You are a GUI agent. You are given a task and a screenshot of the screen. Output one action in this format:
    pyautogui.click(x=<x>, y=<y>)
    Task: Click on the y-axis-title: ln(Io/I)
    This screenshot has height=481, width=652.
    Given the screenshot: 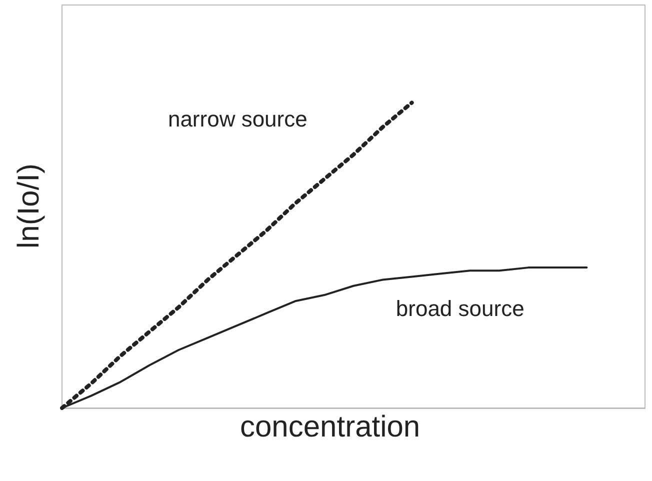 What is the action you would take?
    pyautogui.click(x=29, y=206)
    